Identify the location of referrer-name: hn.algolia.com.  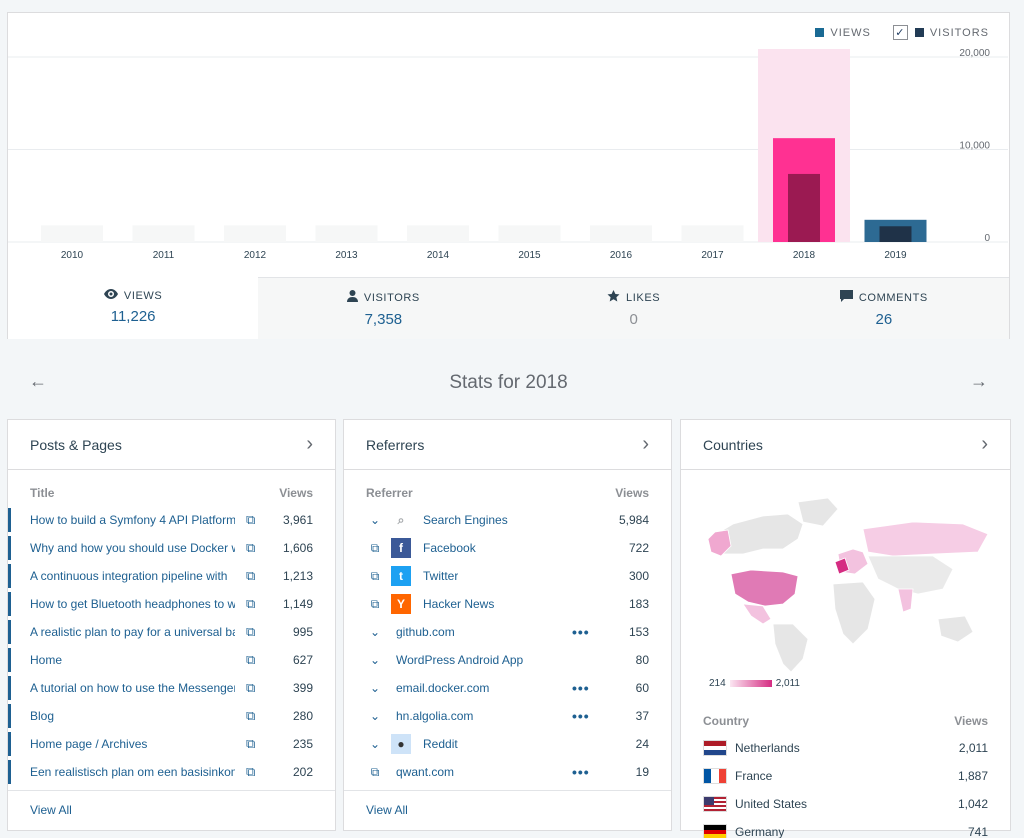
(435, 716).